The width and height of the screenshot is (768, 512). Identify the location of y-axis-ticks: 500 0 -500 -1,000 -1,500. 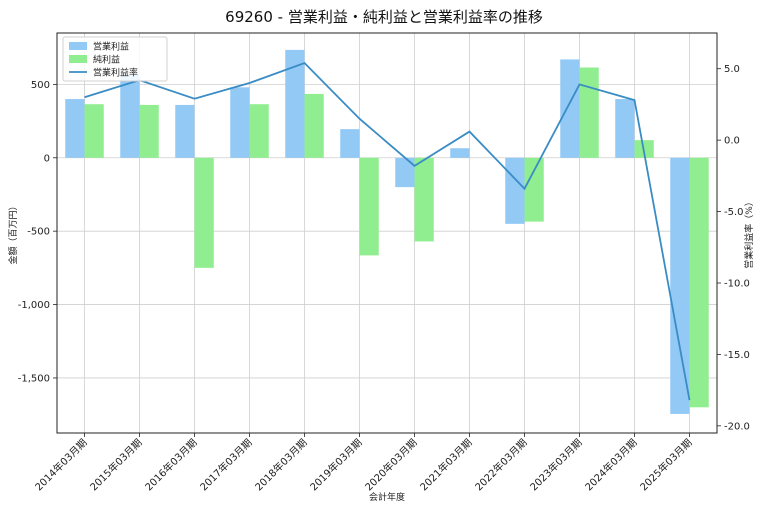
(37, 232).